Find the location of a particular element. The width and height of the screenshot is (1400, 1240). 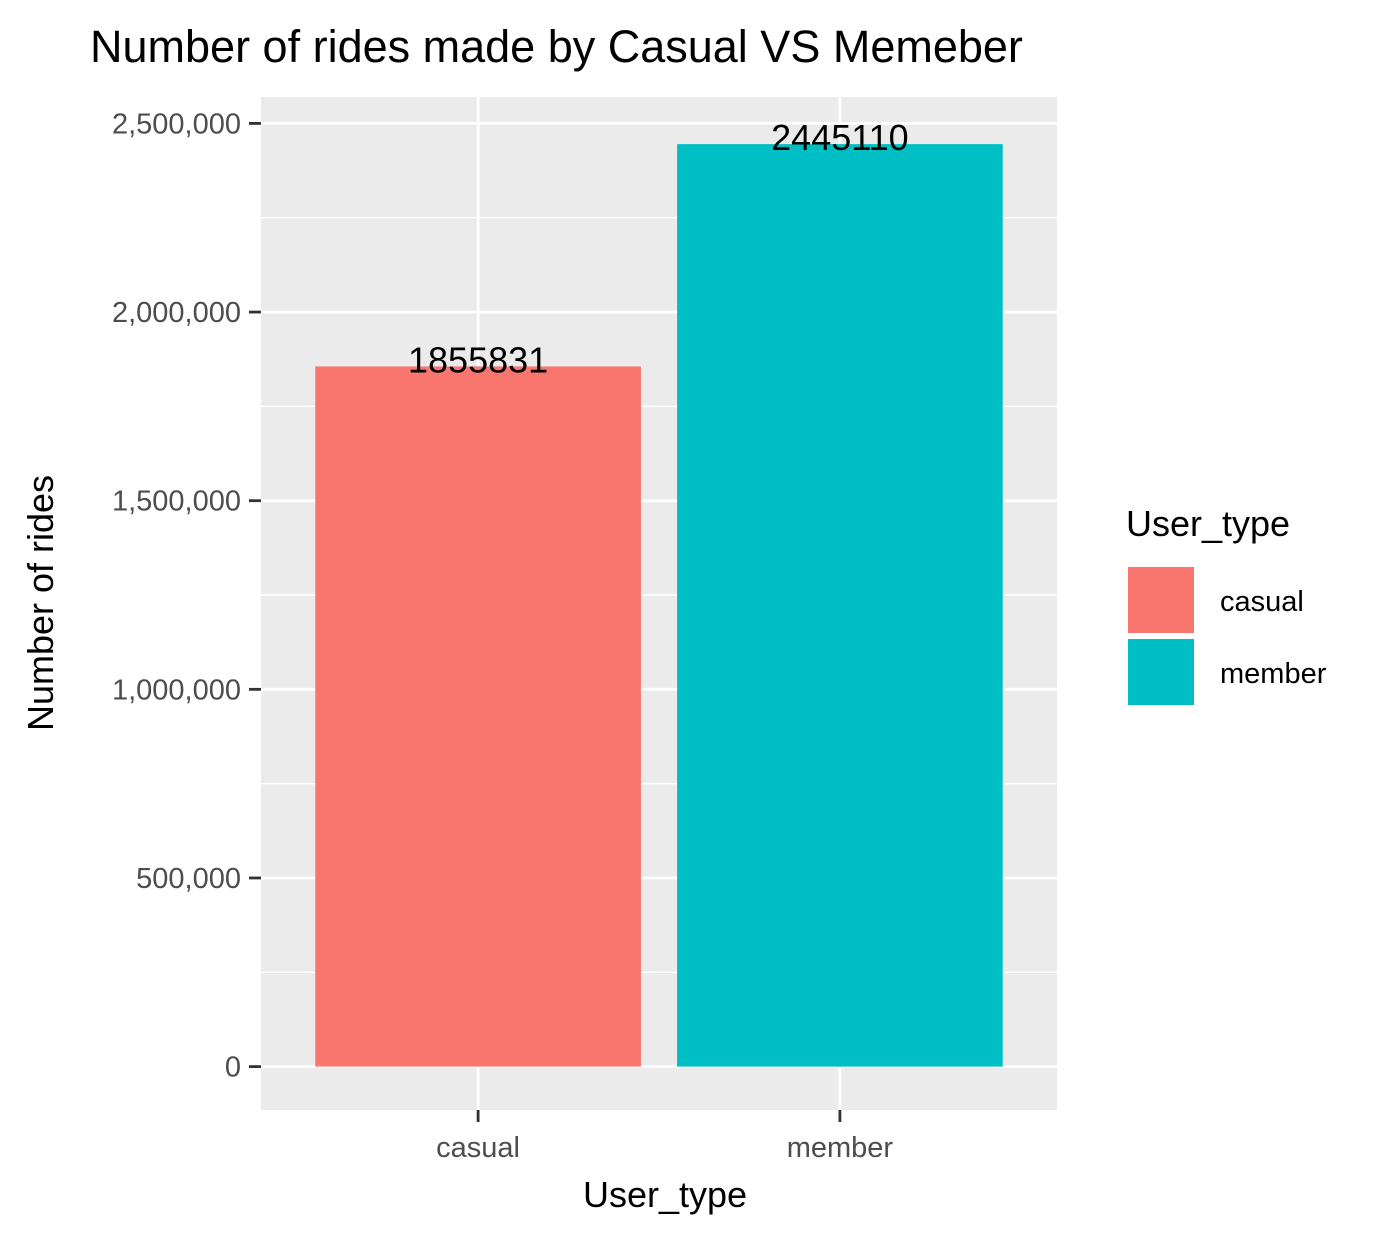

y-tick-label: 2,000,000 is located at coordinates (176, 313).